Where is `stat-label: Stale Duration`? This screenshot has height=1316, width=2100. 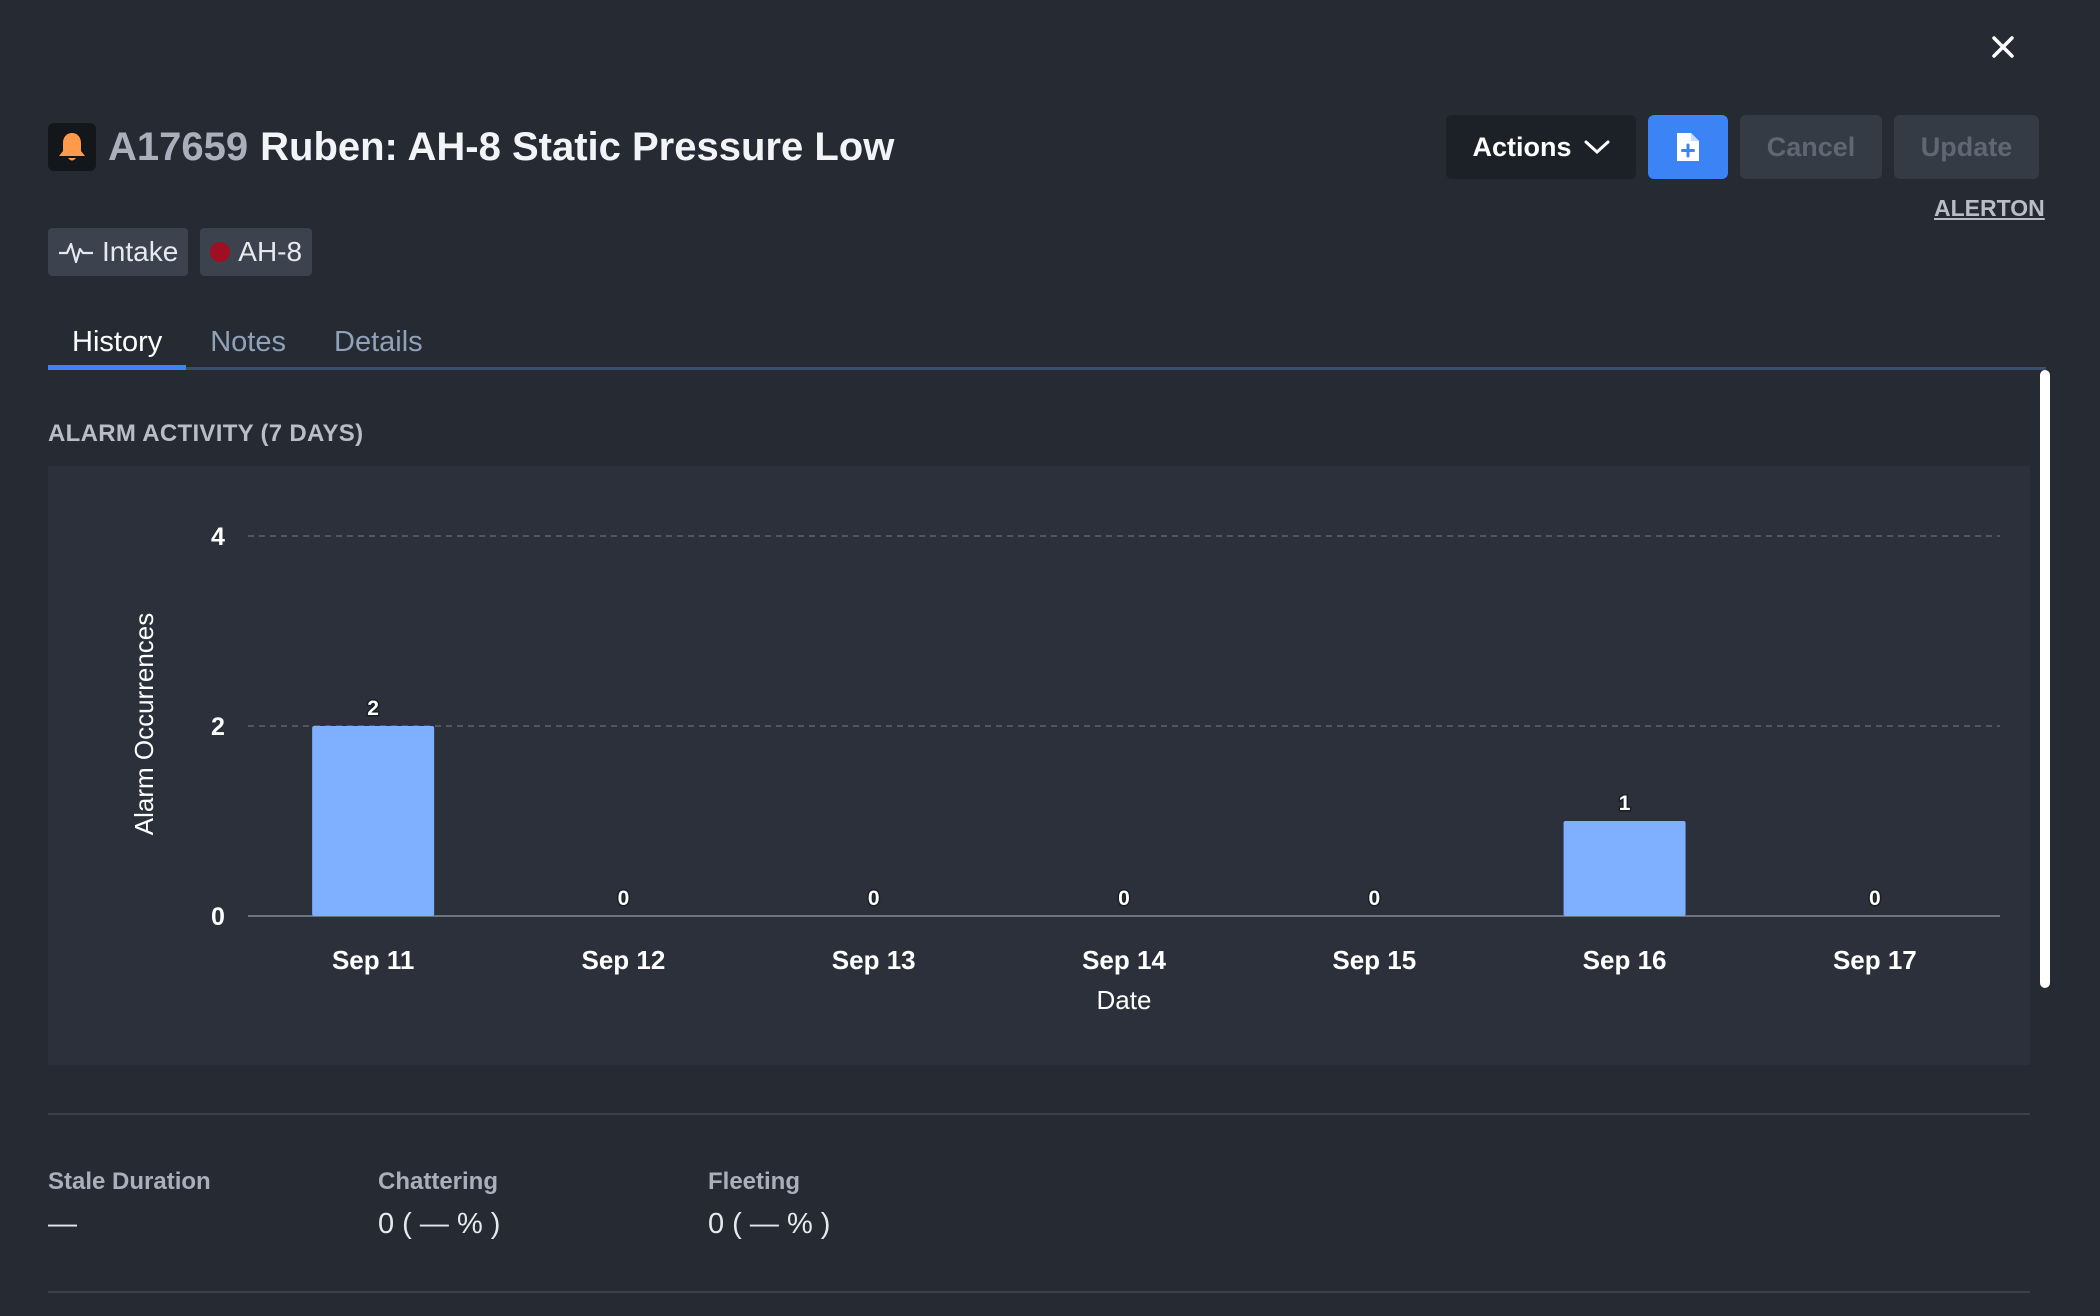 stat-label: Stale Duration is located at coordinates (129, 1181).